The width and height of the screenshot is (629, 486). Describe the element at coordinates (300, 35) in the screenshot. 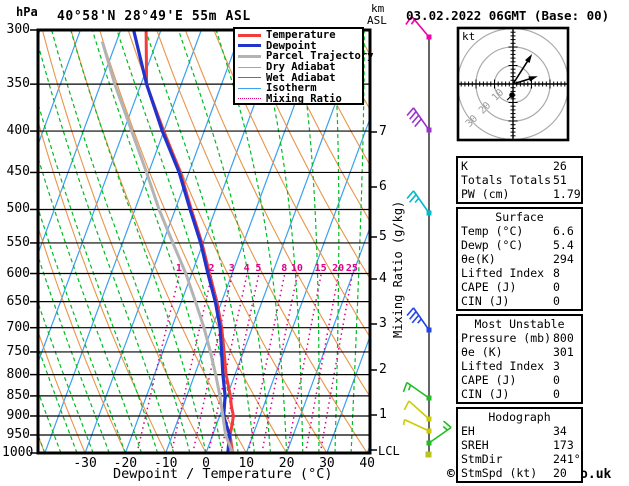

I see `legend-item: Temperature` at that location.